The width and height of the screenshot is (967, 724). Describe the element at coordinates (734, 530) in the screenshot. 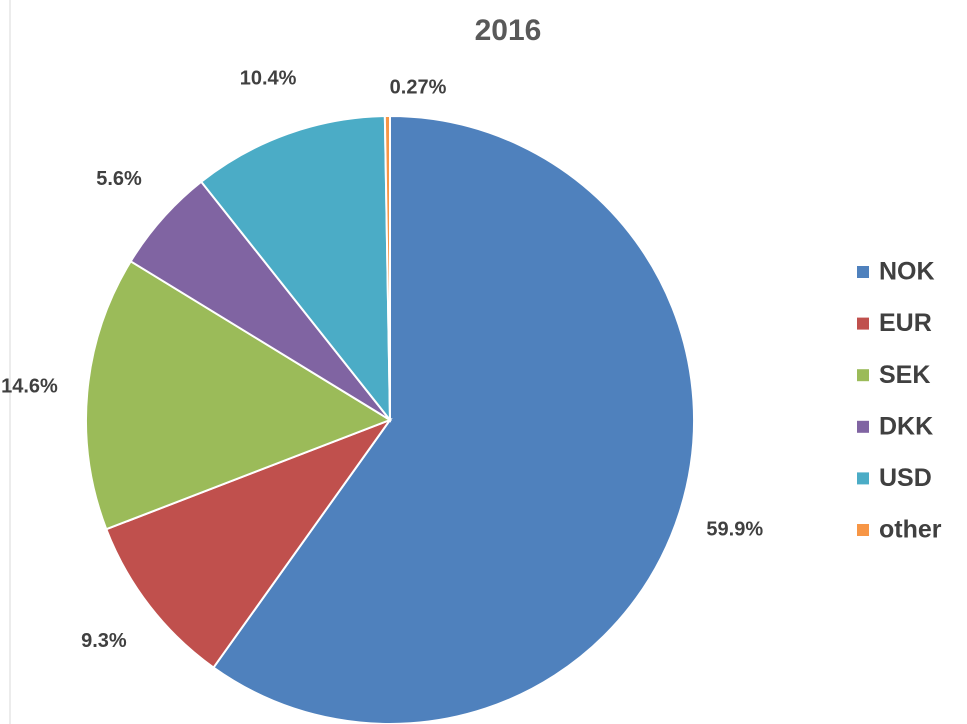

I see `data-label: 59.9%` at that location.